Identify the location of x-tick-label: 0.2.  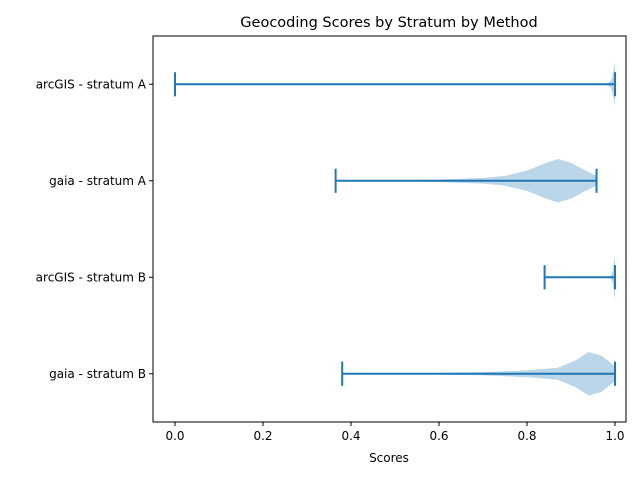
(262, 436).